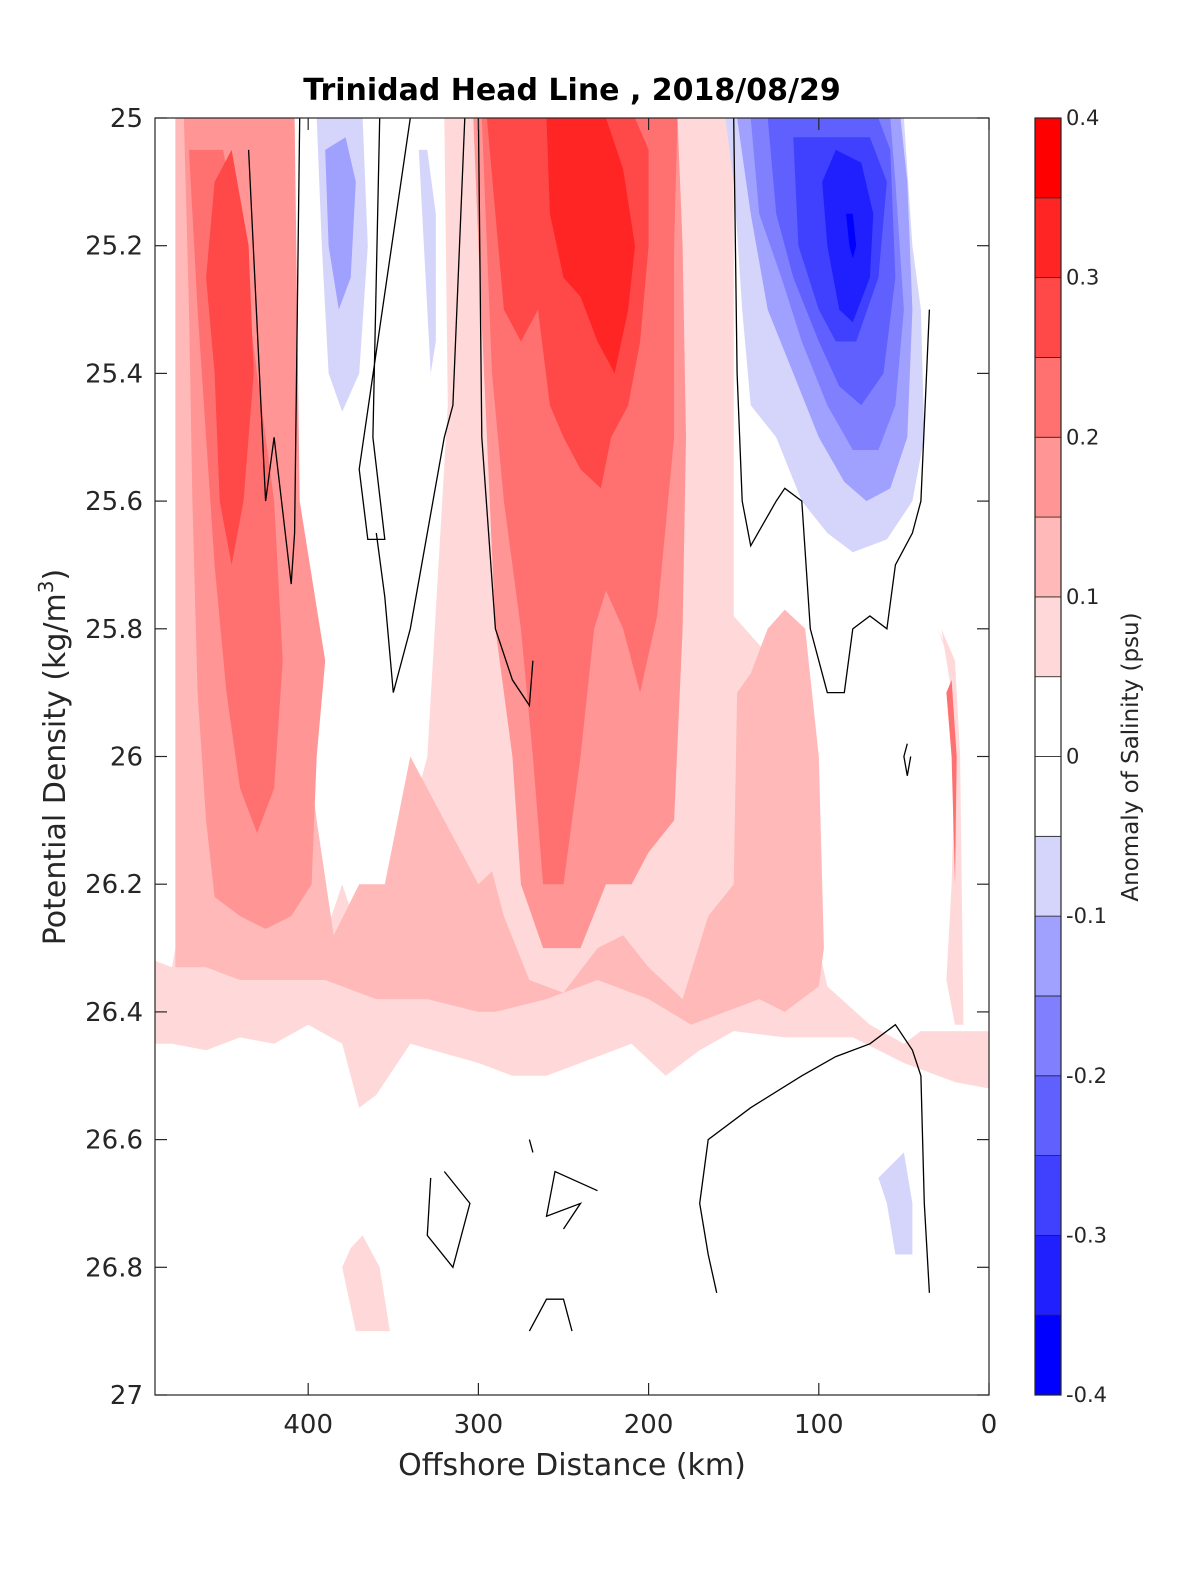  Describe the element at coordinates (649, 1425) in the screenshot. I see `x-tick-label: 200` at that location.